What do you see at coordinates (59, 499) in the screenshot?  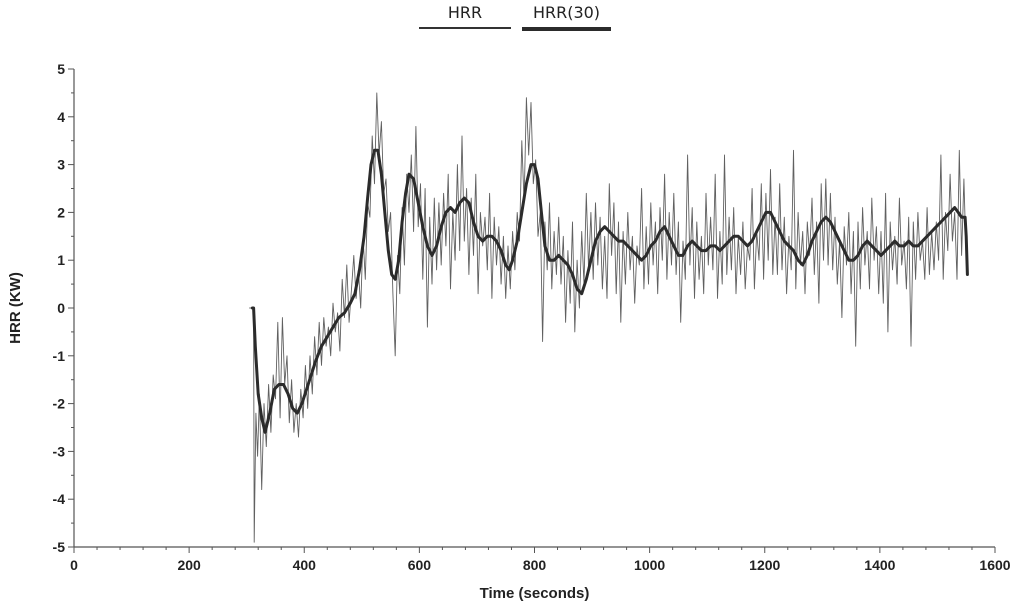 I see `y-tick-label: -4` at bounding box center [59, 499].